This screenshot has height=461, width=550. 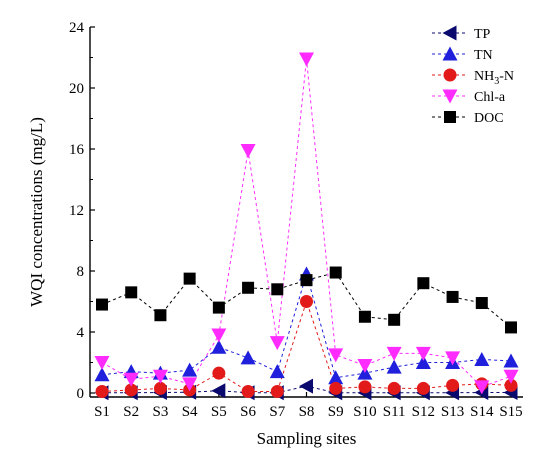 I want to click on x-tick-label: S14, so click(x=482, y=412).